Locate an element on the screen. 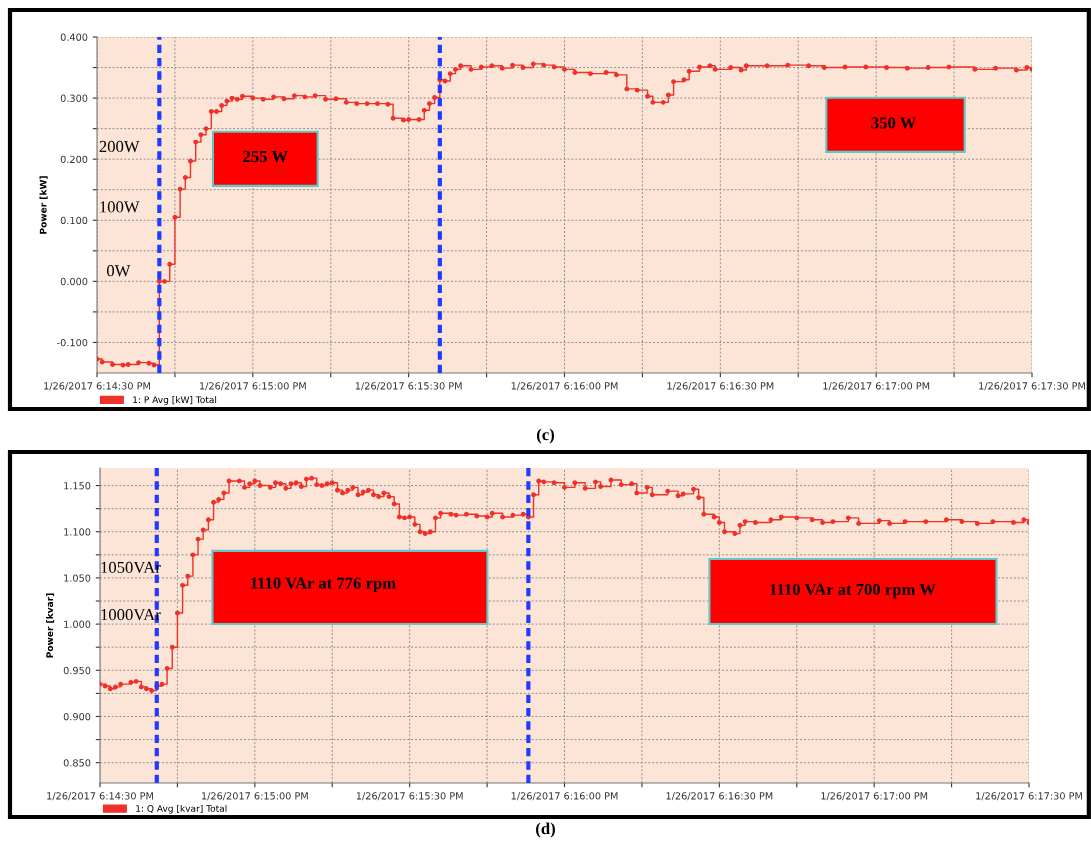 The height and width of the screenshot is (847, 1091). y-tick-label: 1.000 is located at coordinates (77, 624).